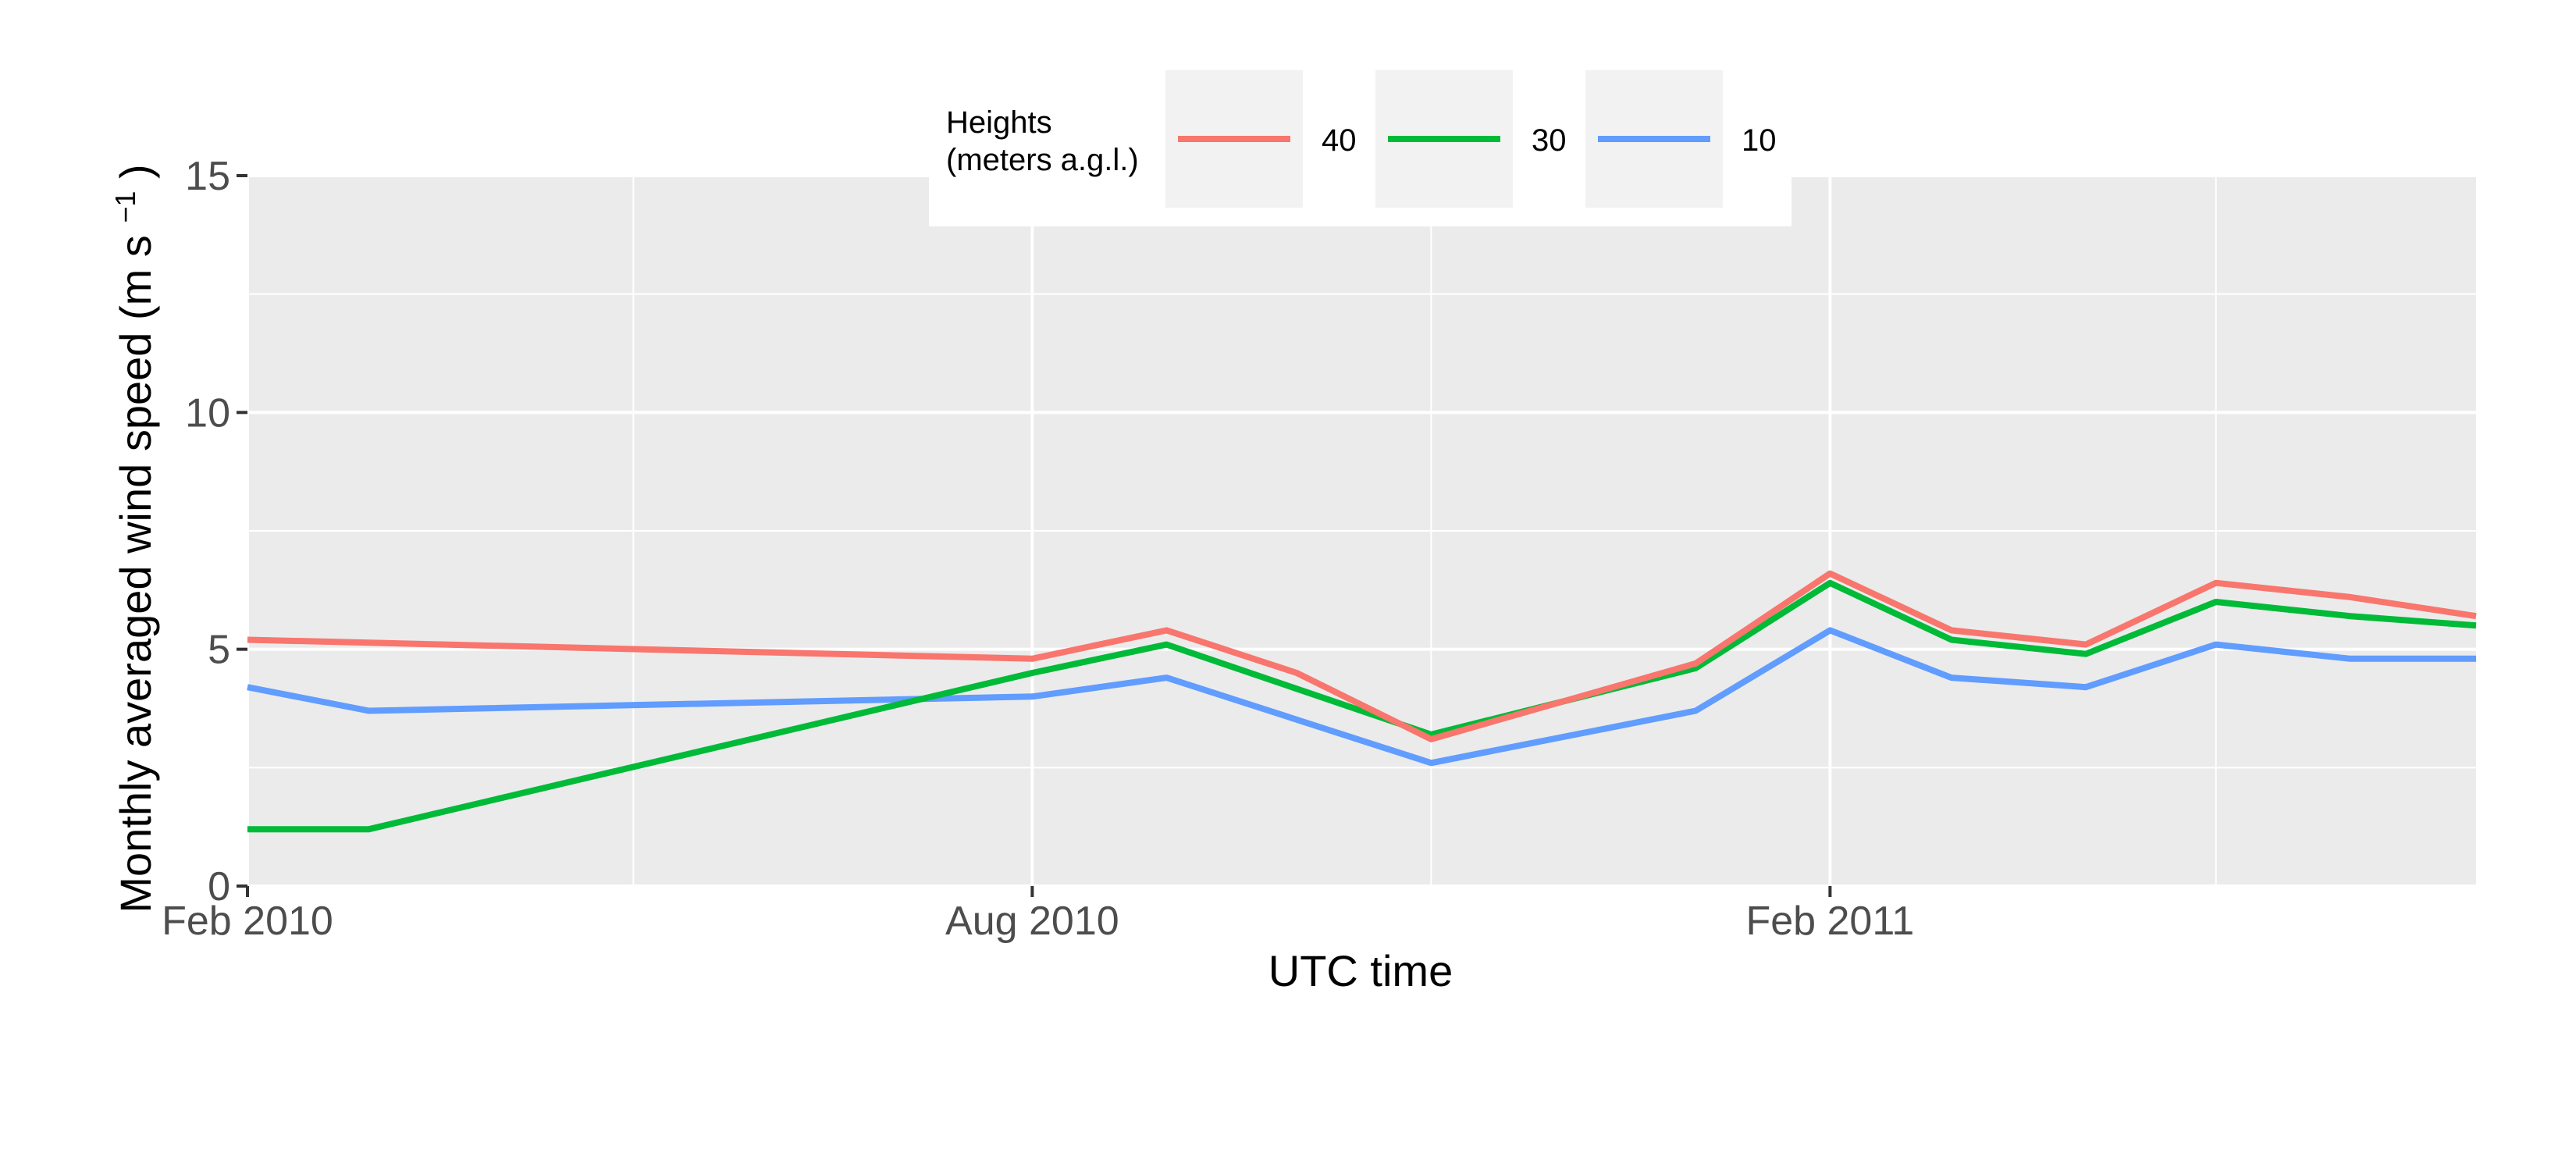  I want to click on legend-items: 40 30 10, so click(1471, 139).